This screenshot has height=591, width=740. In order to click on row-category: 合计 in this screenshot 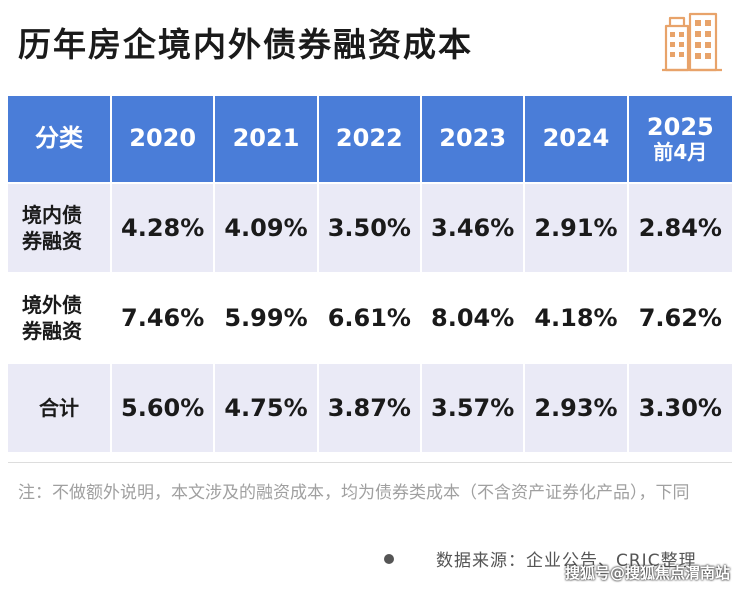, I will do `click(60, 407)`.